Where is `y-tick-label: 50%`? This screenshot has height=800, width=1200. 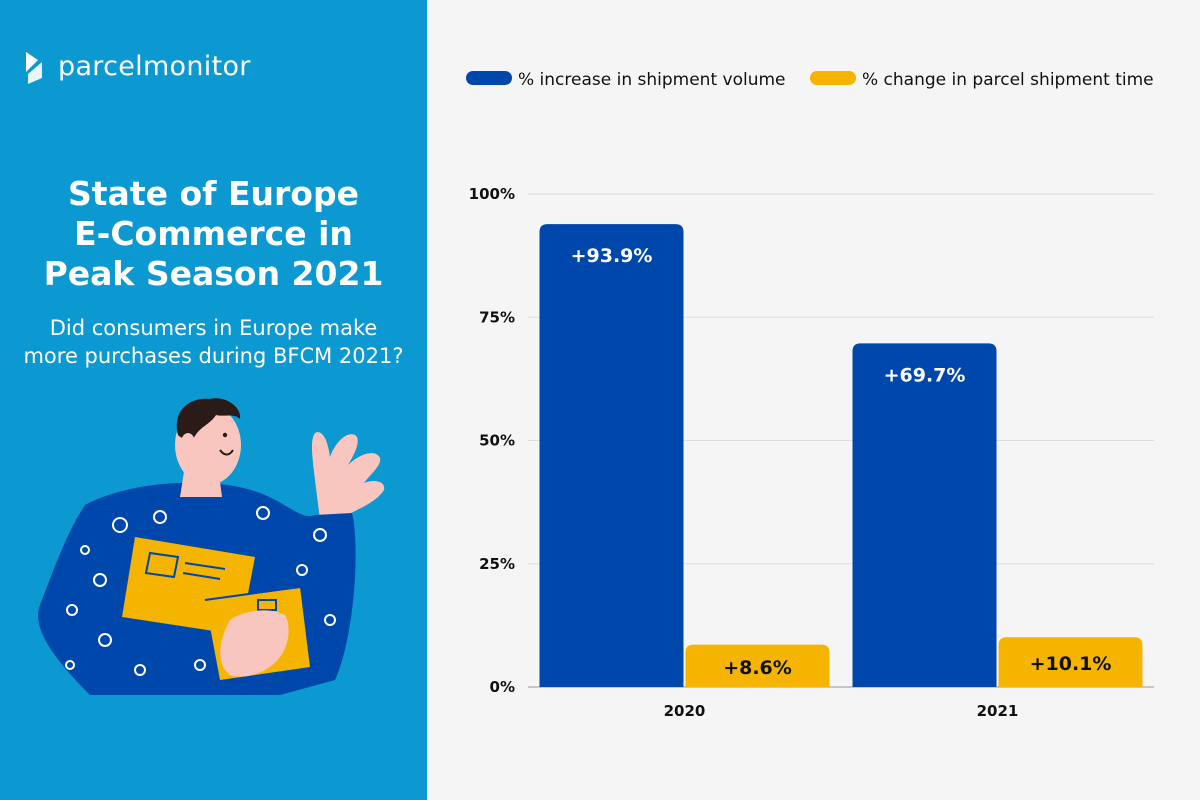 y-tick-label: 50% is located at coordinates (497, 441).